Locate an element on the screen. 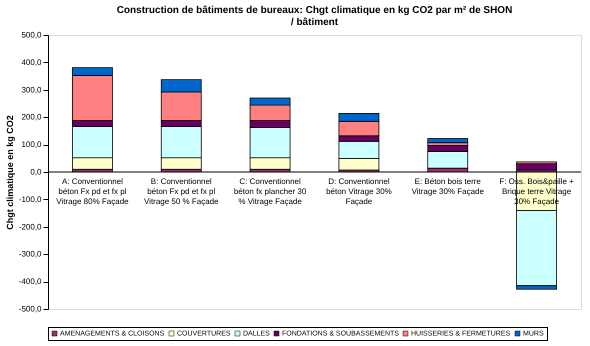 The height and width of the screenshot is (346, 590). x-tick-label: B: Conventionnel béton Fx pd et fx pl Vitrage 50 % Façade is located at coordinates (182, 191).